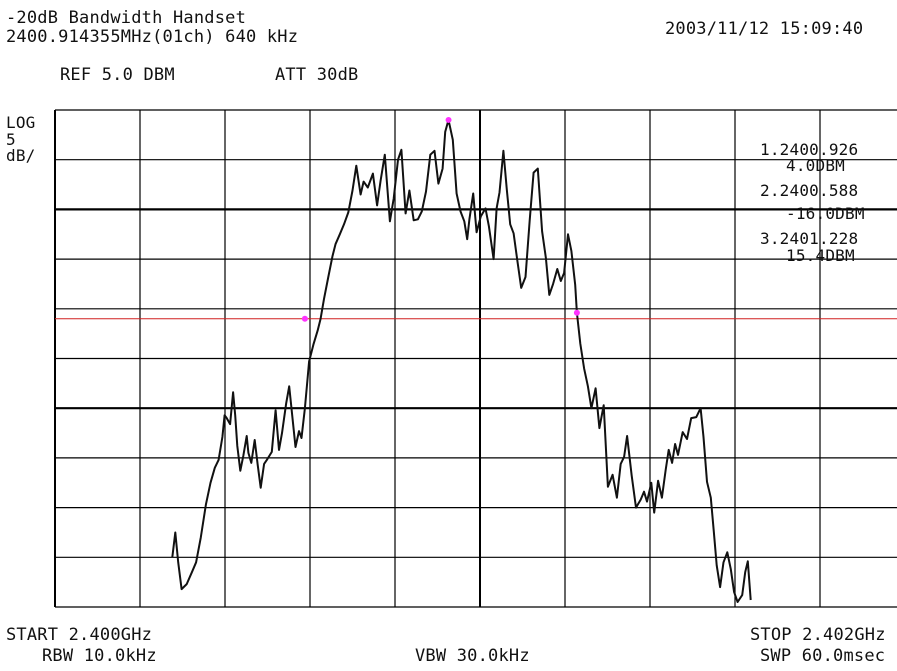 Image resolution: width=897 pixels, height=671 pixels. Describe the element at coordinates (79, 635) in the screenshot. I see `start-frequency: START 2.400GHz` at that location.